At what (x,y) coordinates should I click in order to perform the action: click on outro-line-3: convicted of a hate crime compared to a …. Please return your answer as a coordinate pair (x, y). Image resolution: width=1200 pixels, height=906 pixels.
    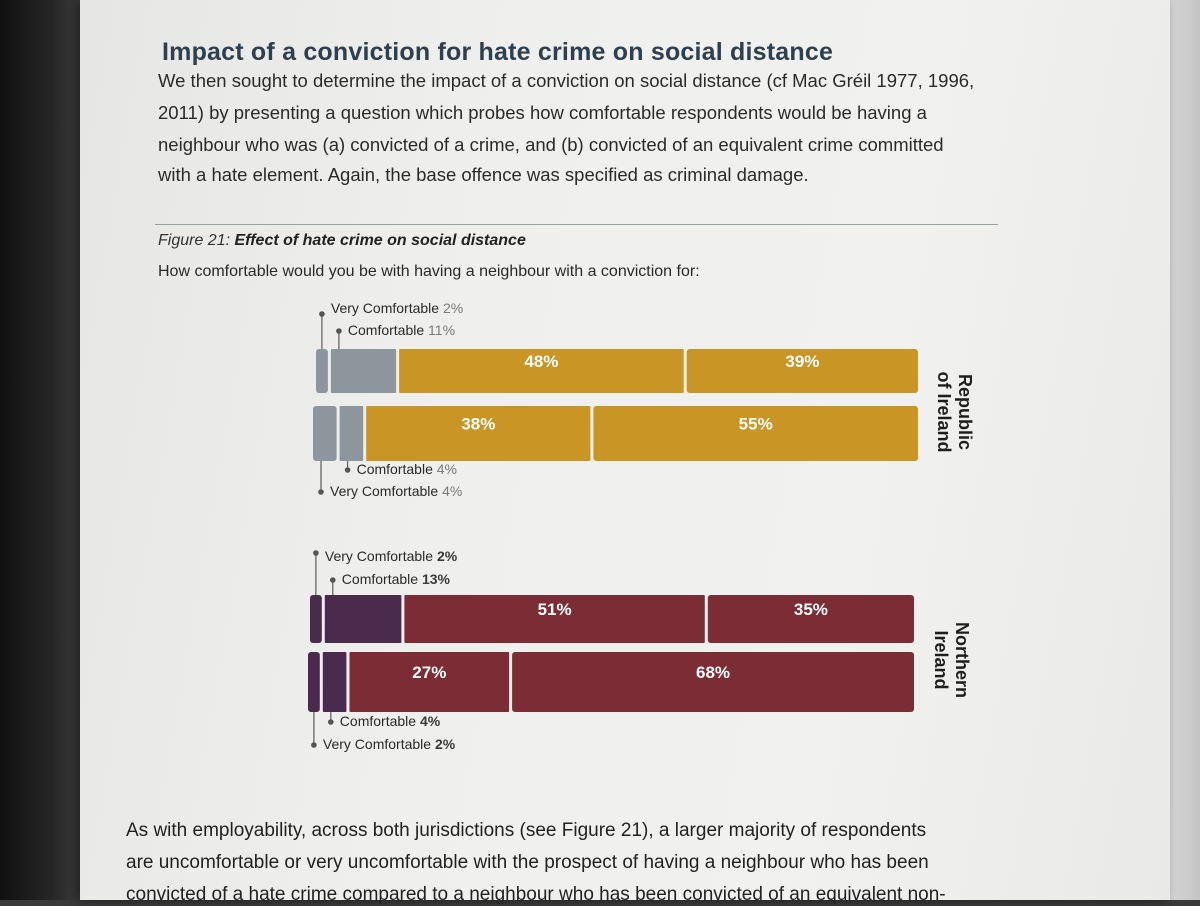
    Looking at the image, I should click on (536, 894).